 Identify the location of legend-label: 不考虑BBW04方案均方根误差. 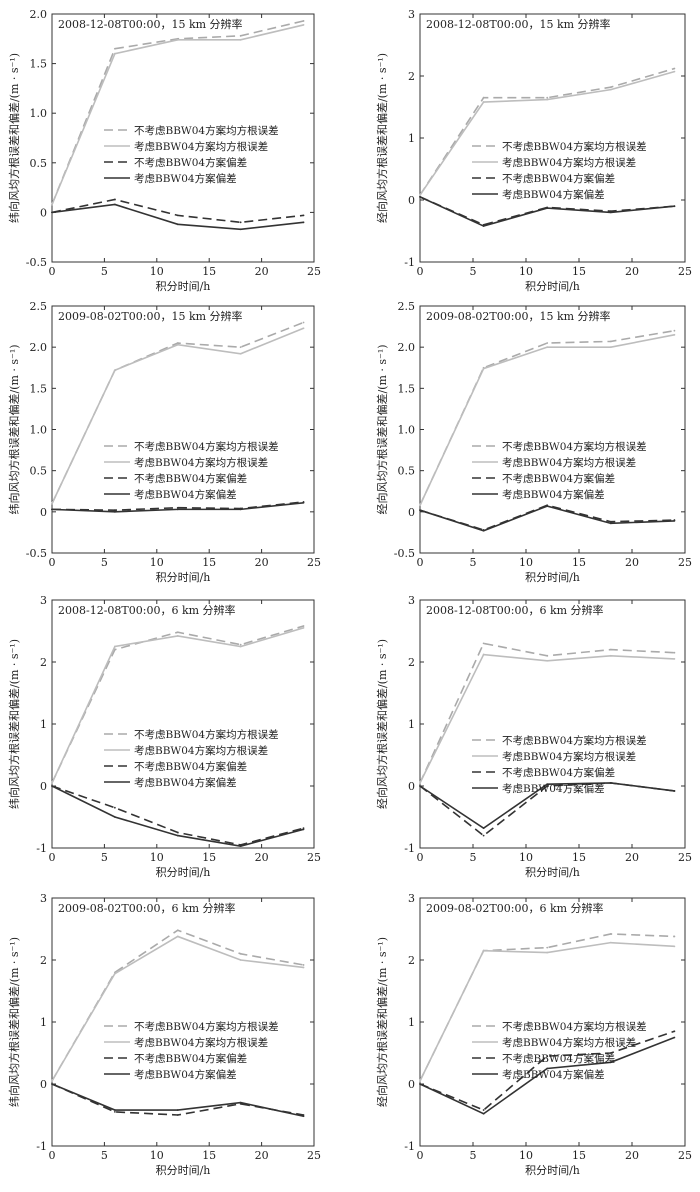
(206, 1026).